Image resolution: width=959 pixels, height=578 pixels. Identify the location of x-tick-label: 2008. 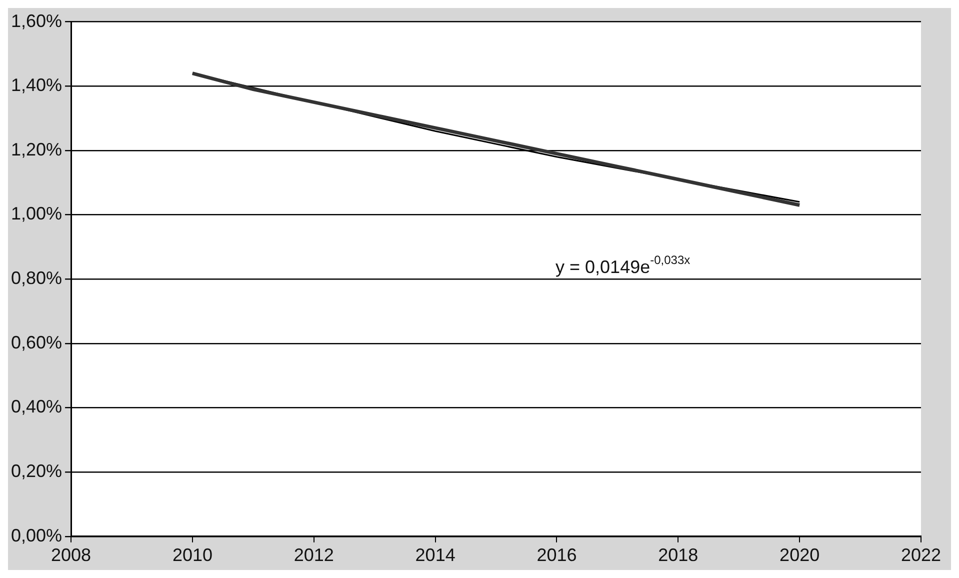
(71, 555).